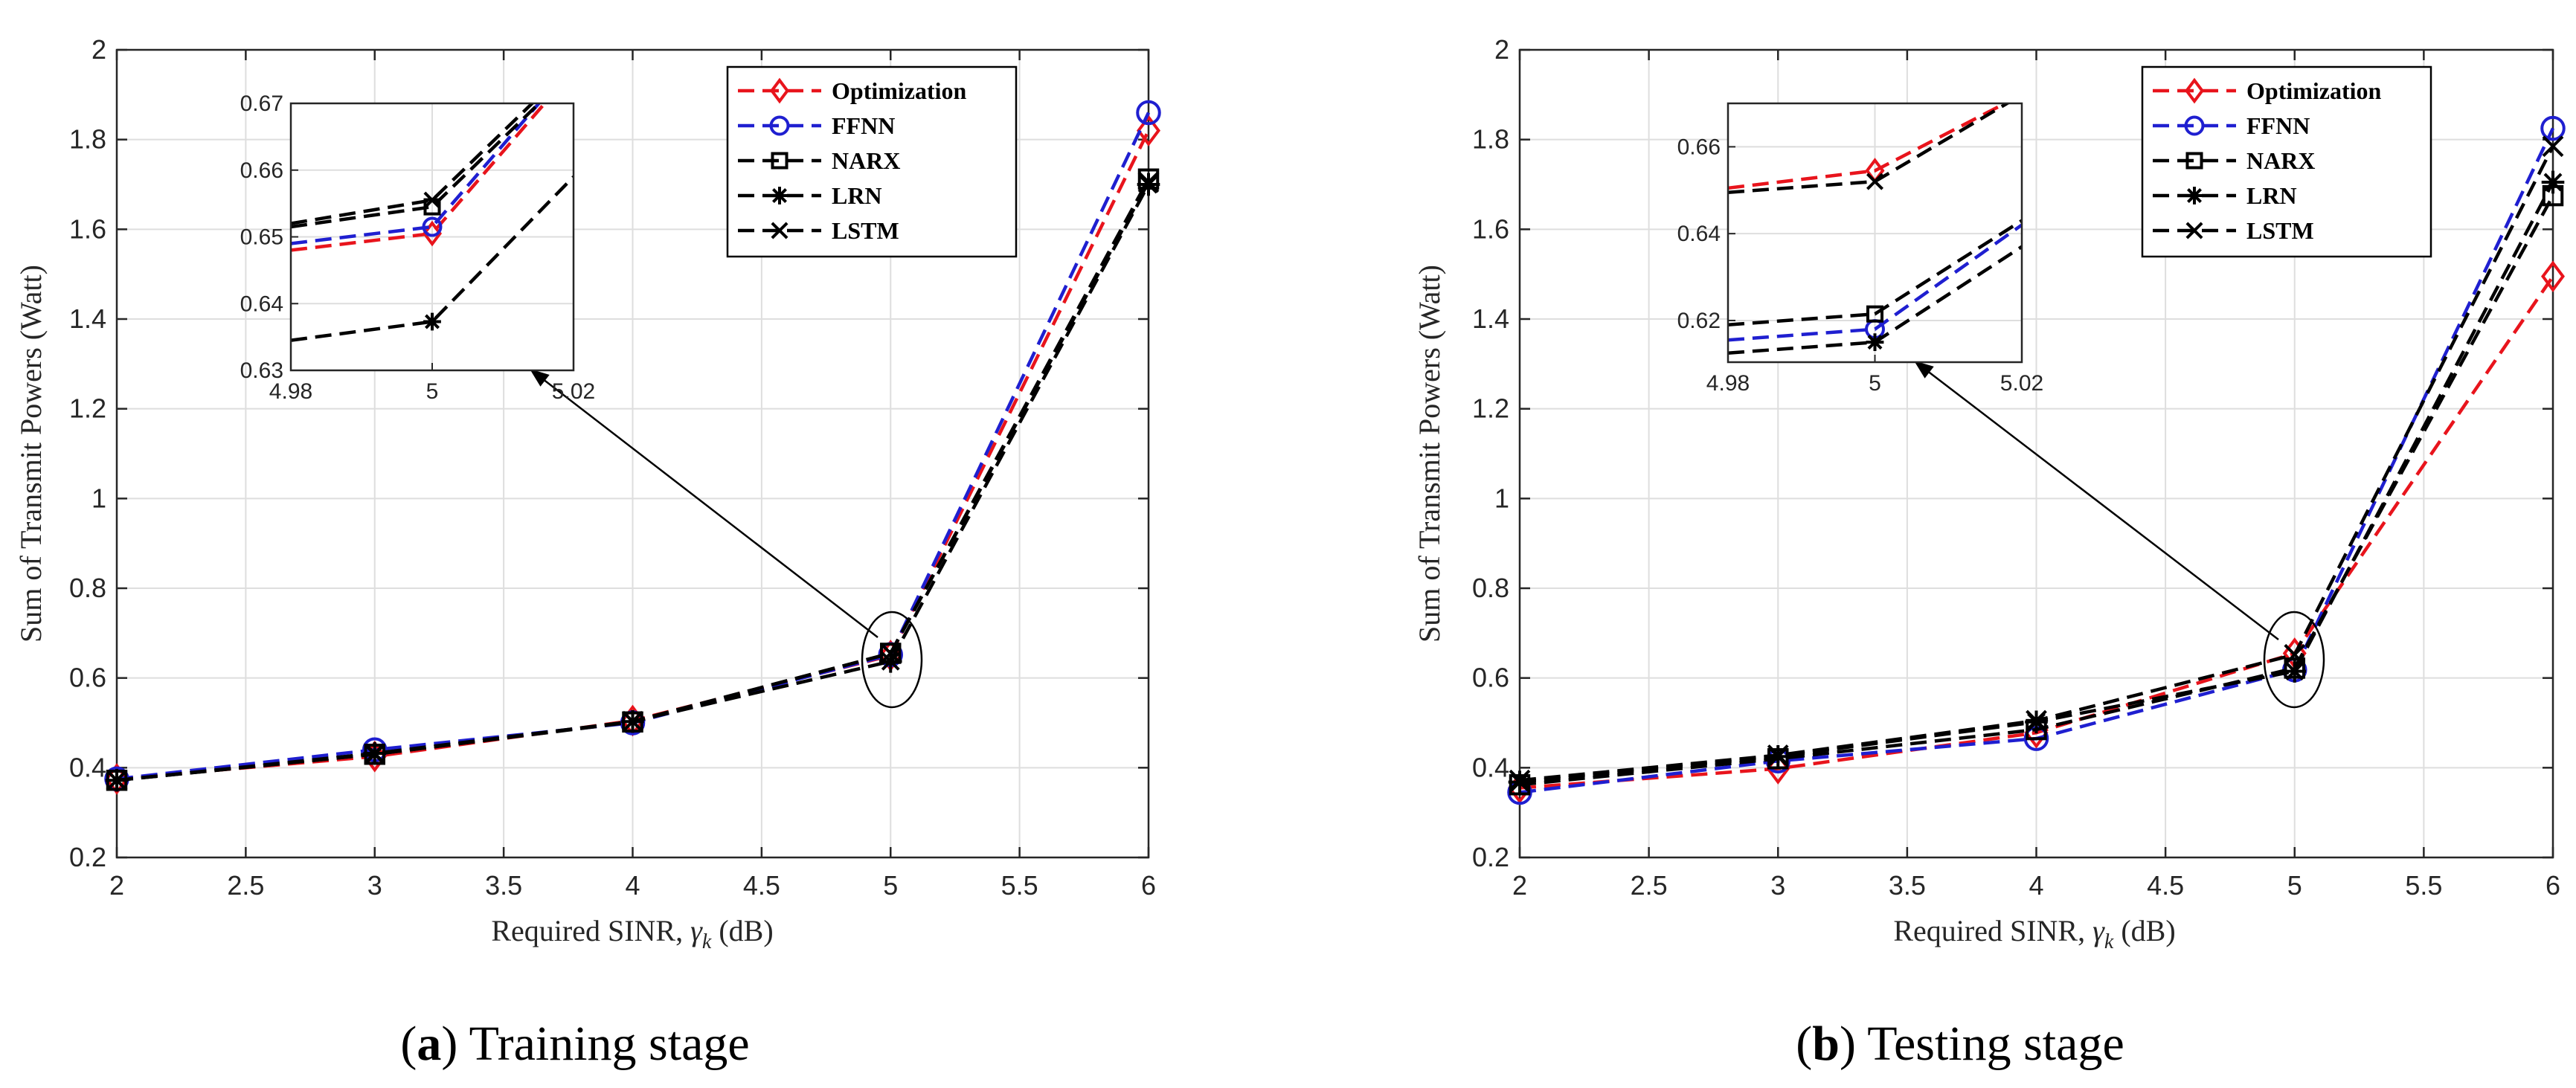 The image size is (2576, 1088). Describe the element at coordinates (245, 886) in the screenshot. I see `x-tick-label: 2.5` at that location.